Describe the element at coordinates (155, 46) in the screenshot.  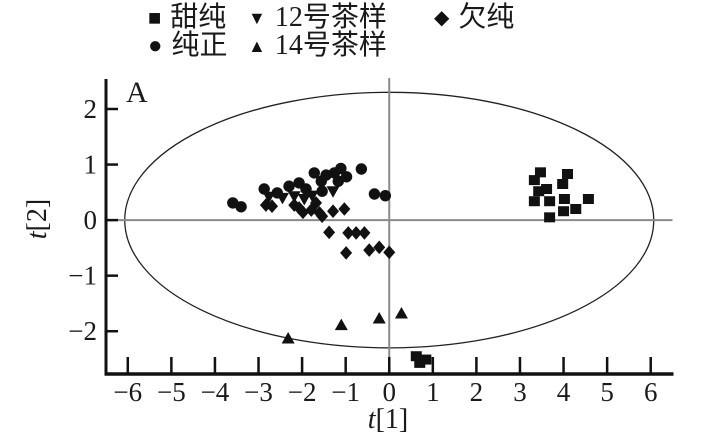
I see `circle-icon: ●` at that location.